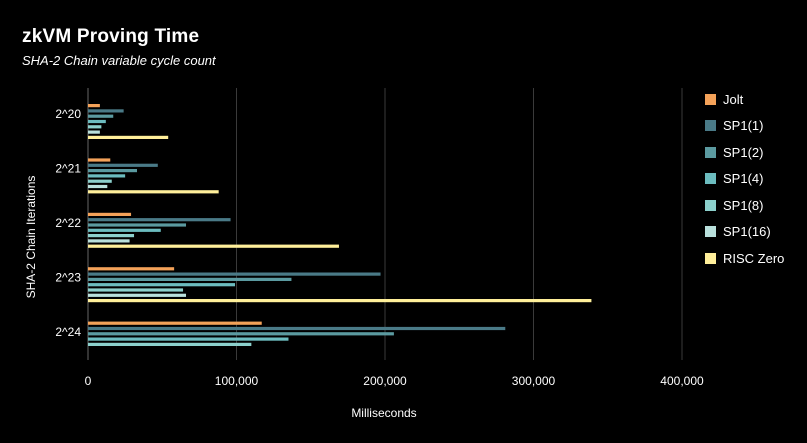  What do you see at coordinates (237, 381) in the screenshot?
I see `x-tick-label: 100,000` at bounding box center [237, 381].